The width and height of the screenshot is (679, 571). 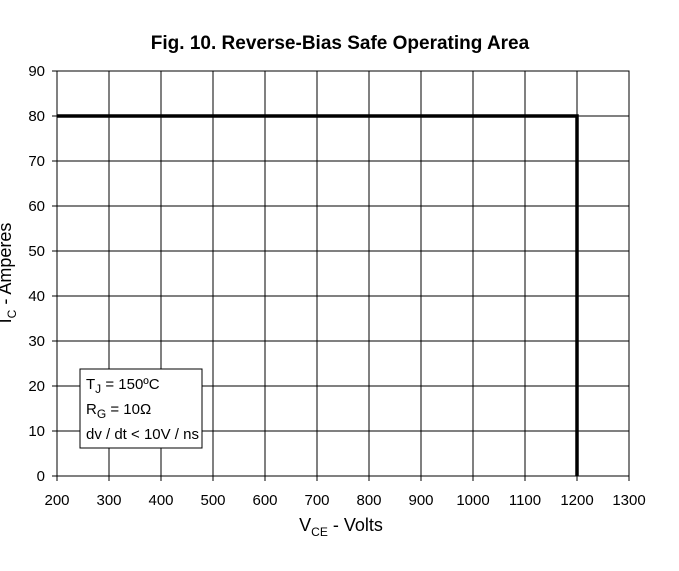 What do you see at coordinates (264, 500) in the screenshot?
I see `x-tick-label: 600` at bounding box center [264, 500].